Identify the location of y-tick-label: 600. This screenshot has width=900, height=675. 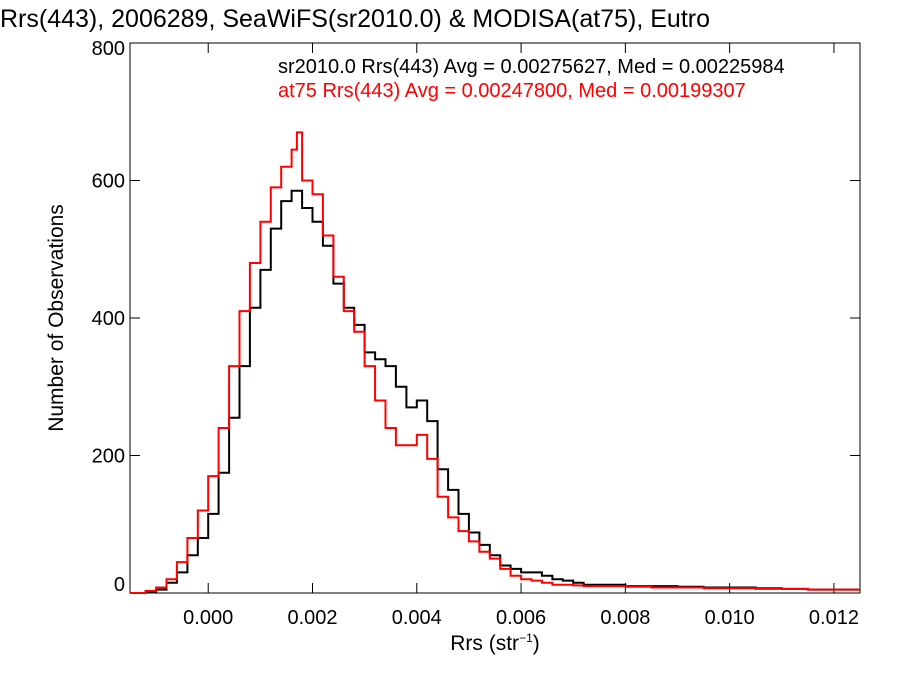
(108, 182).